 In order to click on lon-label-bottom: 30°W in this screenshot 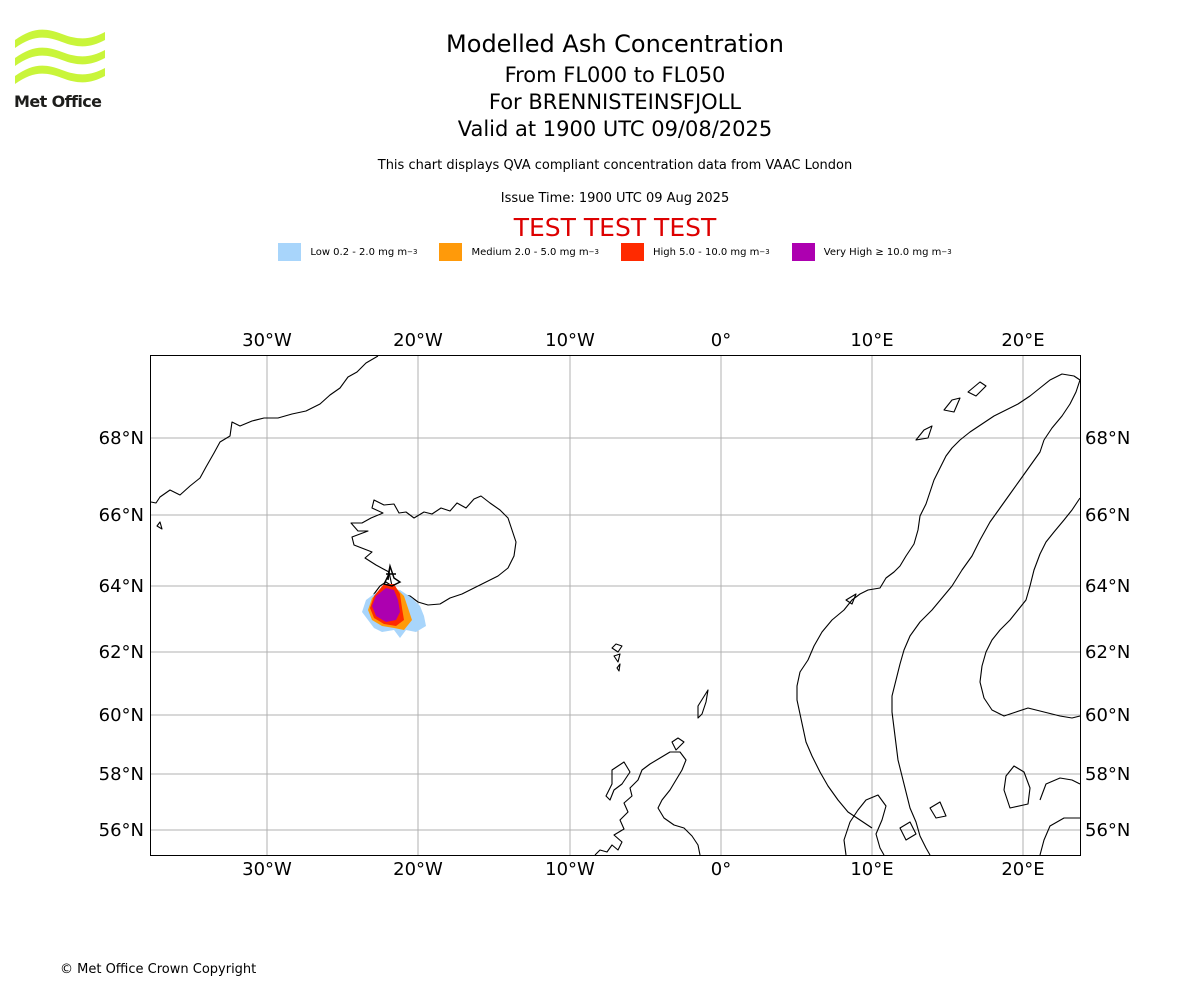, I will do `click(267, 869)`.